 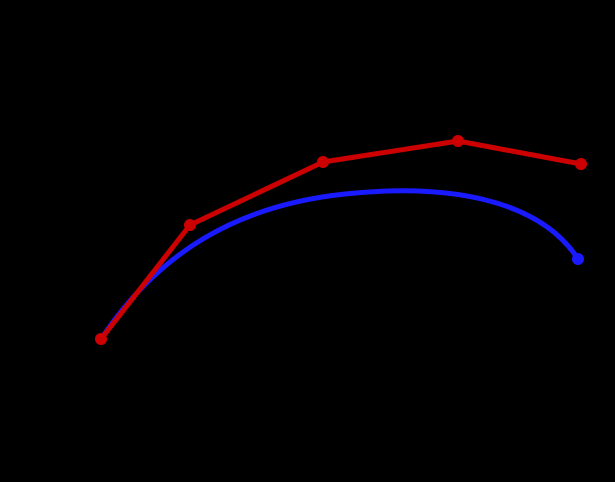 What do you see at coordinates (190, 225) in the screenshot?
I see `point-a1-marker` at bounding box center [190, 225].